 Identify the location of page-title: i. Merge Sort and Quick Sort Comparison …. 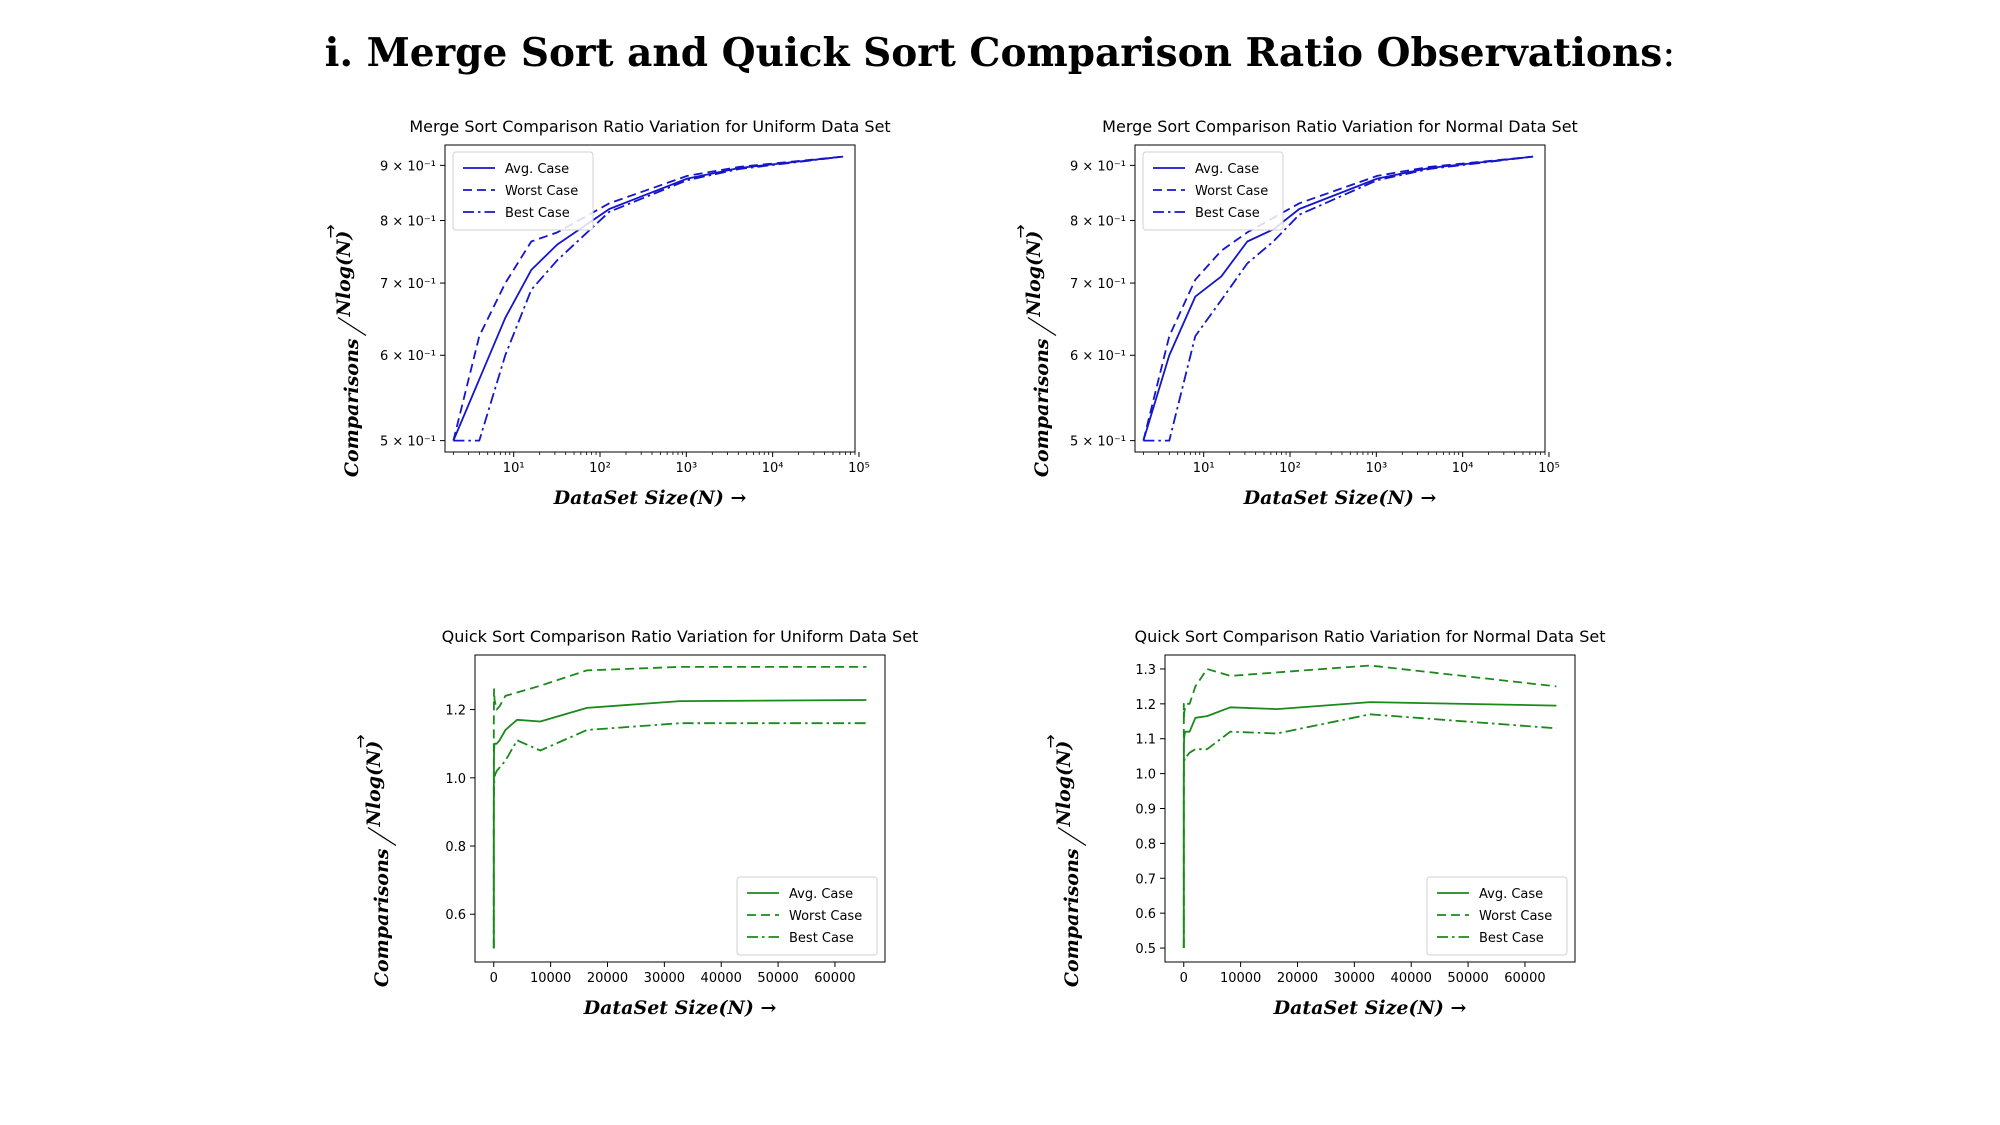
(1000, 53).